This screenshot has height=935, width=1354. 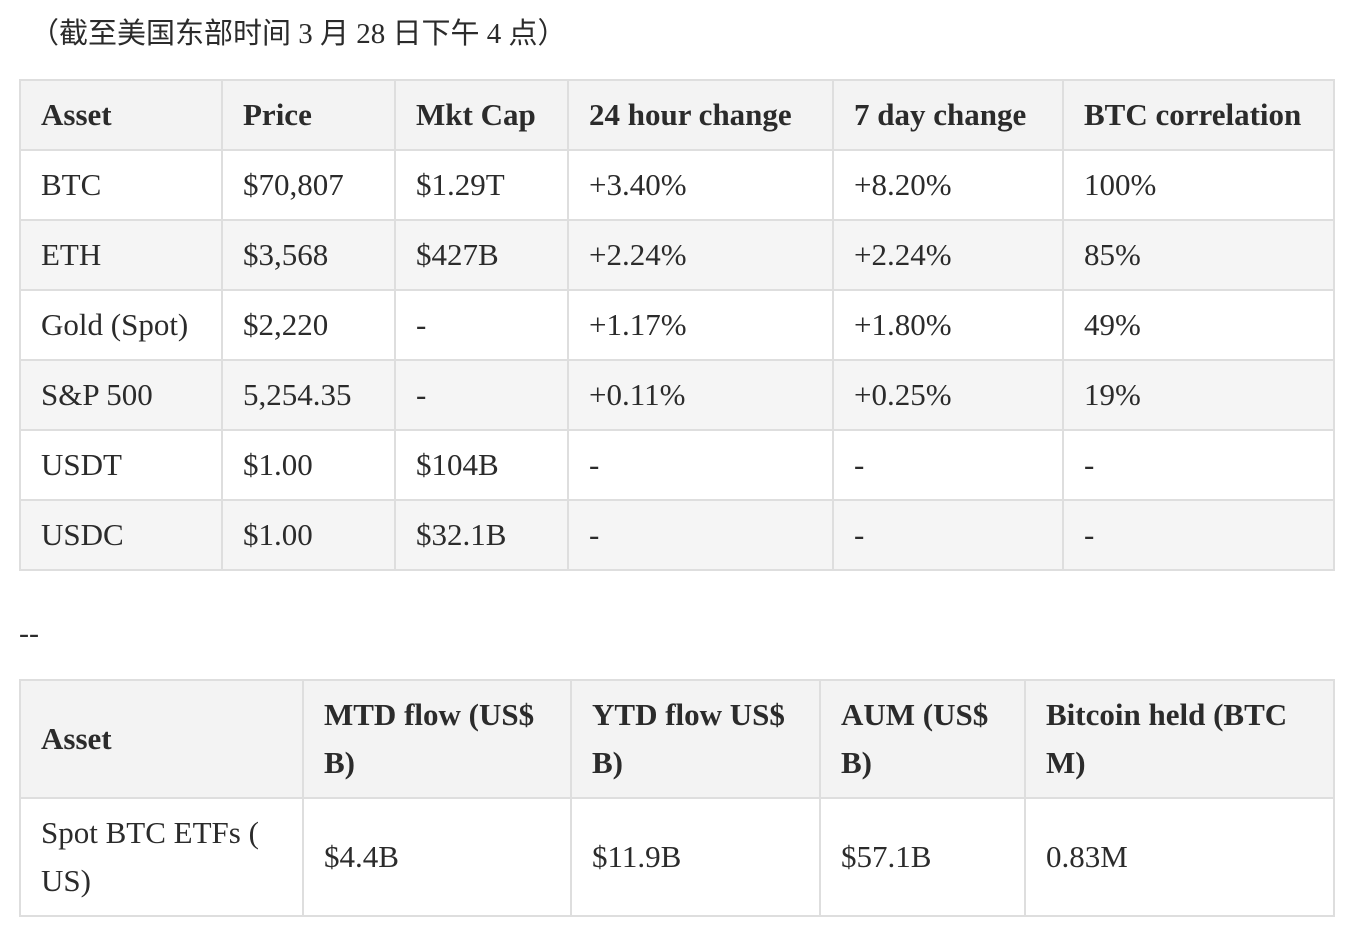 What do you see at coordinates (1198, 325) in the screenshot?
I see `cell-btc-correlation: 49%` at bounding box center [1198, 325].